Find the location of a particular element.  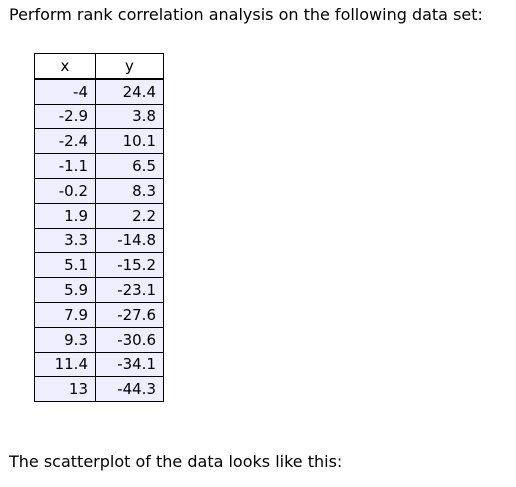

table-row: -0.2 8.3 is located at coordinates (99, 190).